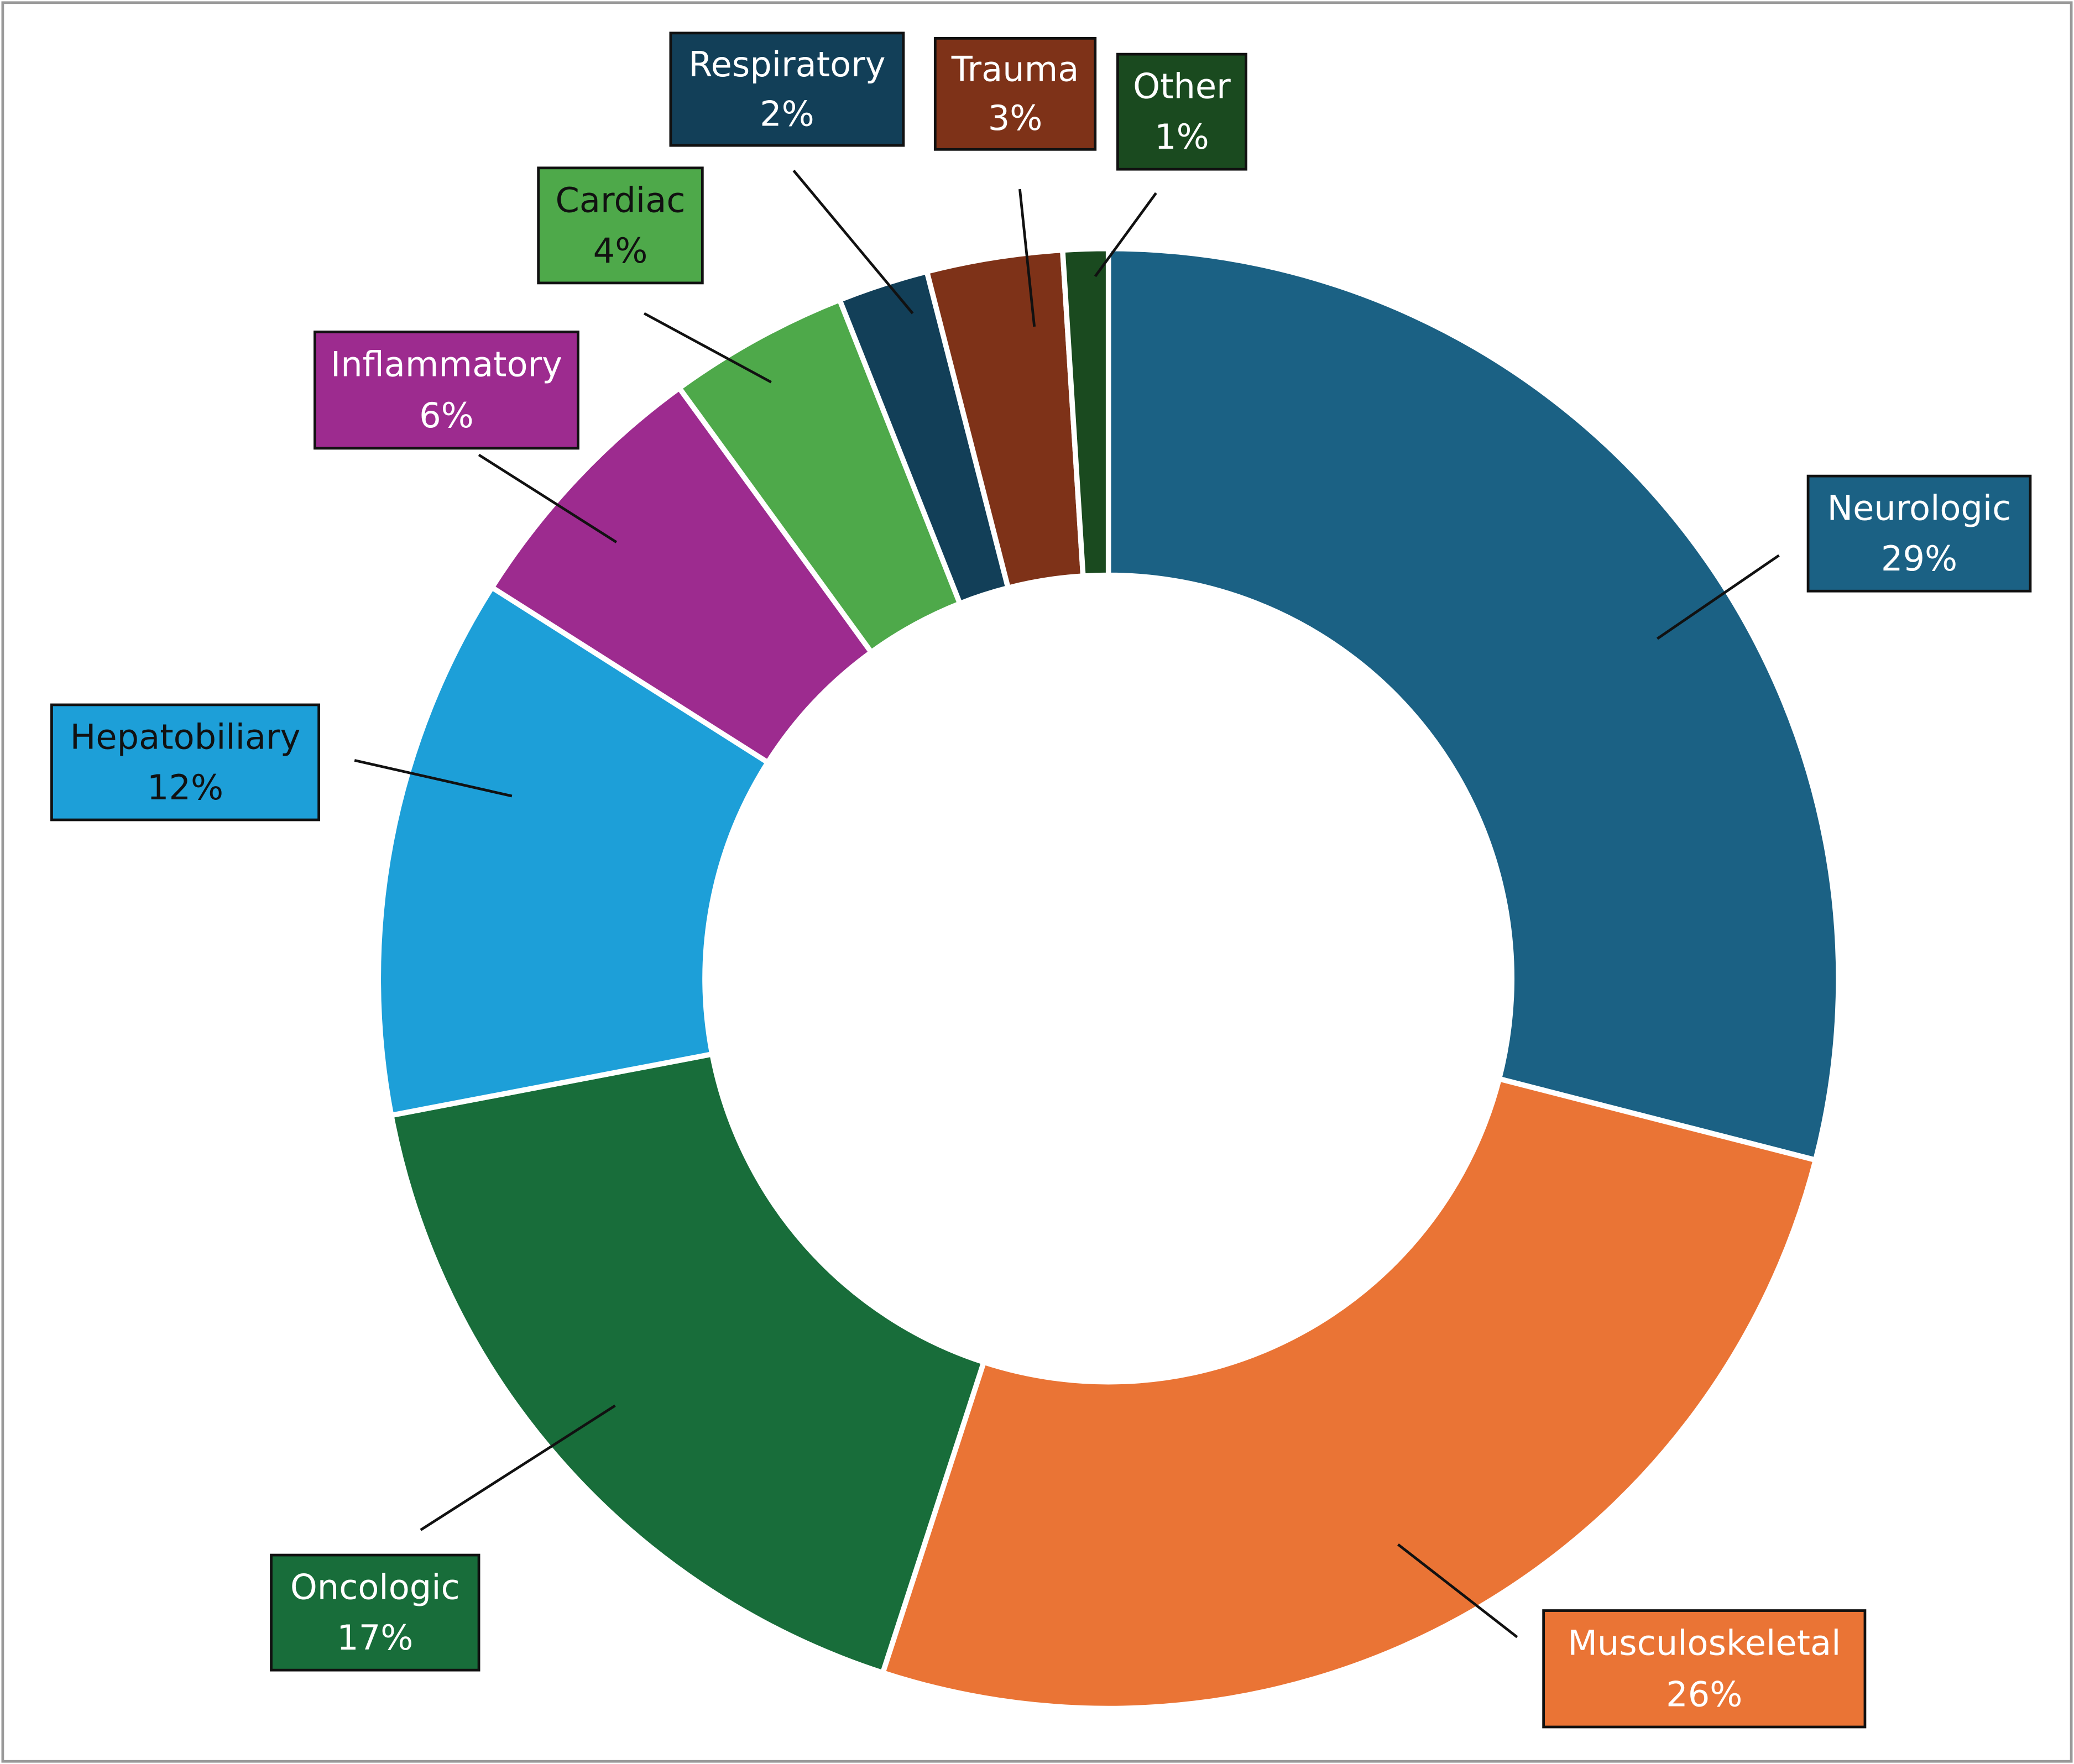 Image resolution: width=2074 pixels, height=1764 pixels. I want to click on value-label: 2%, so click(787, 113).